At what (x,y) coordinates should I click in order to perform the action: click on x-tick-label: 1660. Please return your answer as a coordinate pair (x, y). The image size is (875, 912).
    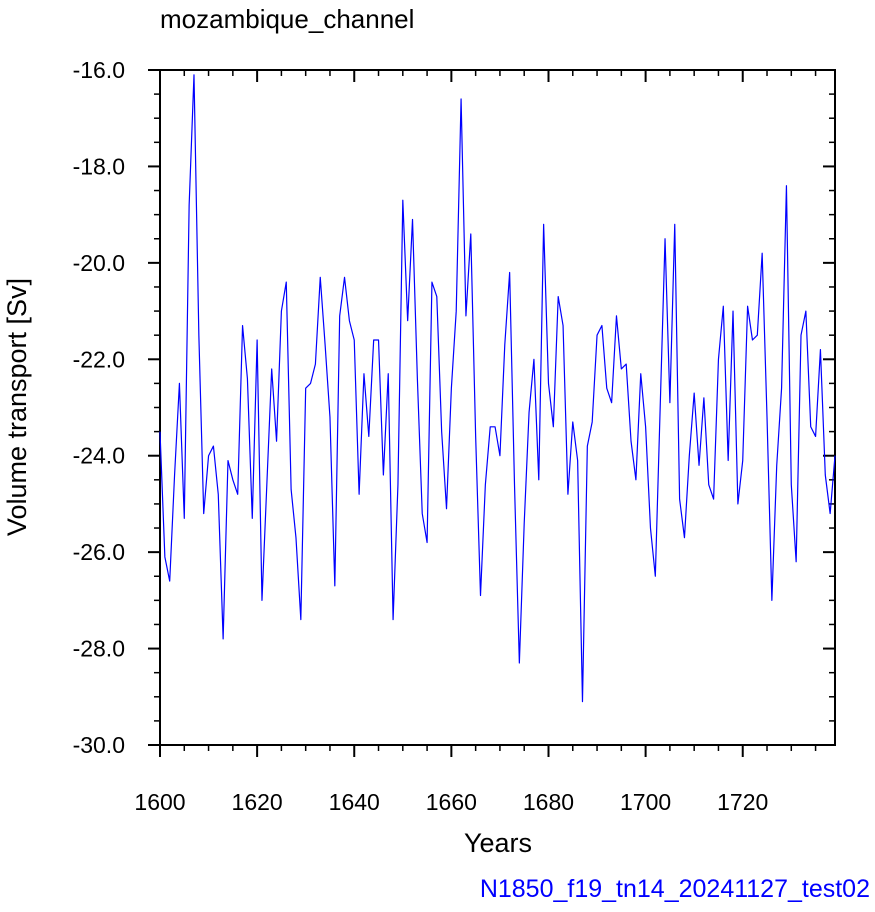
    Looking at the image, I should click on (451, 802).